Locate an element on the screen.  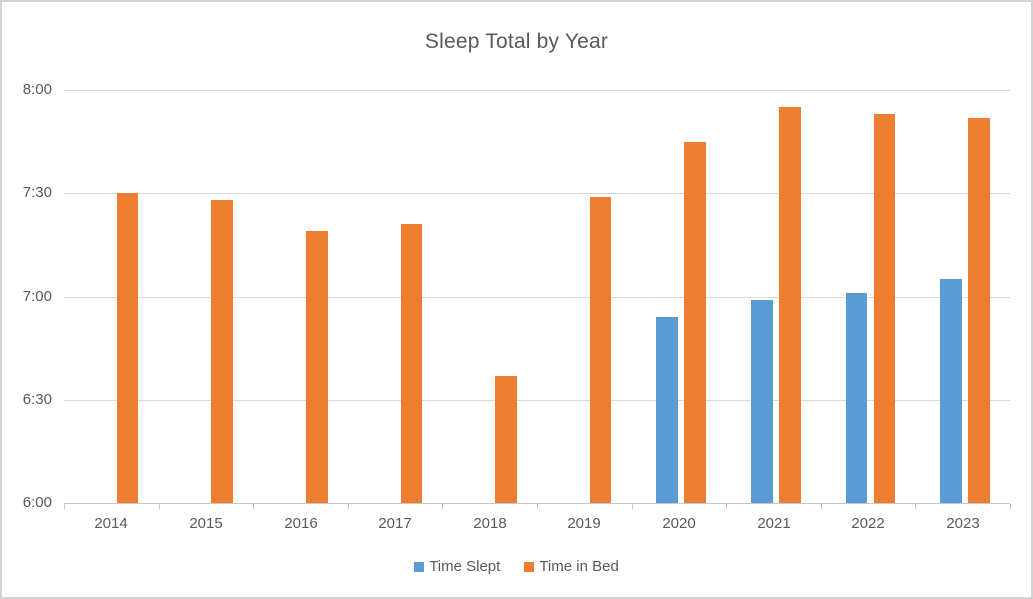
x-tick-label: 2019 is located at coordinates (584, 523).